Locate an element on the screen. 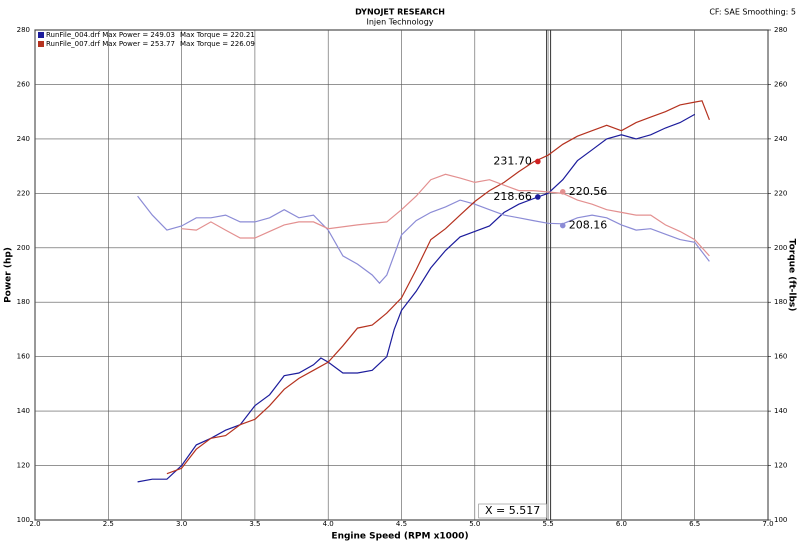 This screenshot has width=800, height=546. chart-subtitle: Injen Technology is located at coordinates (400, 22).